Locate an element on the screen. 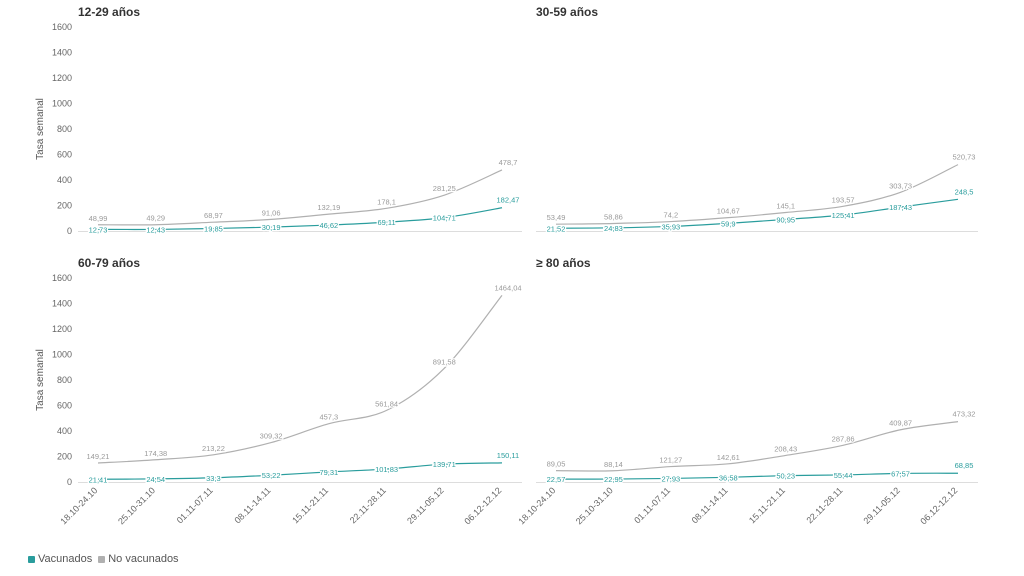 This screenshot has width=1024, height=576. data-label-no-vacunados: 74,2 is located at coordinates (671, 215).